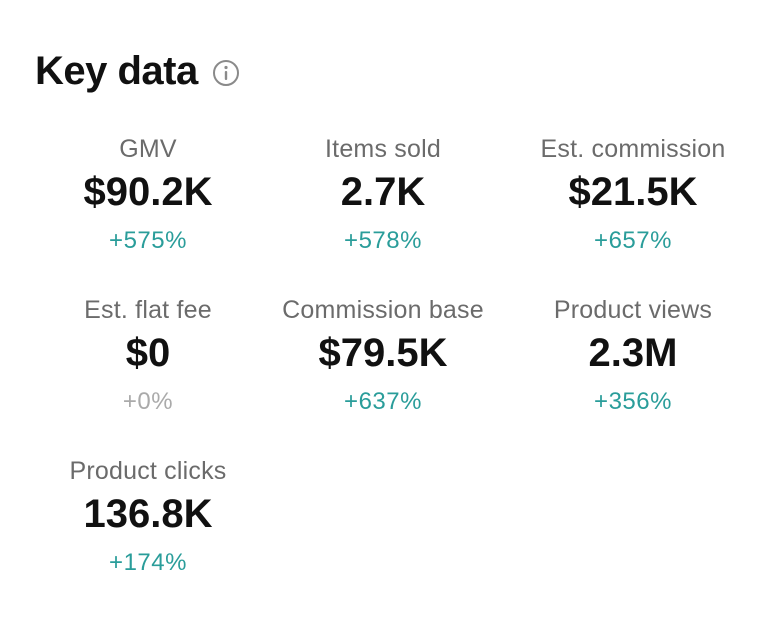 The image size is (782, 622). I want to click on metric-label: Commission base, so click(383, 310).